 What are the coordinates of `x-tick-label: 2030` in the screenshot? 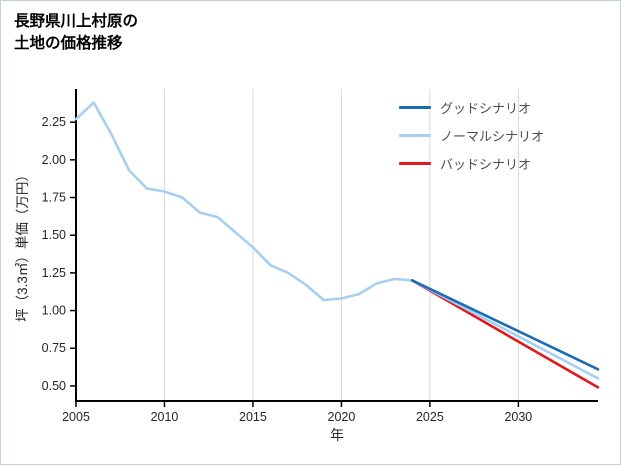 It's located at (518, 417).